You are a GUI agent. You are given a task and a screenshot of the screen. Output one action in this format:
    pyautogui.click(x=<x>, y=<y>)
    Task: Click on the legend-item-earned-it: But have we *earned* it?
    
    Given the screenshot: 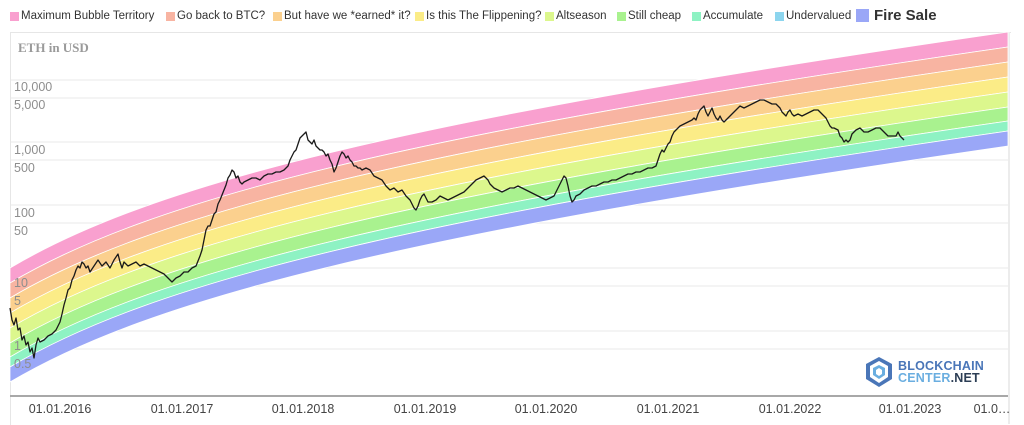 What is the action you would take?
    pyautogui.click(x=342, y=16)
    